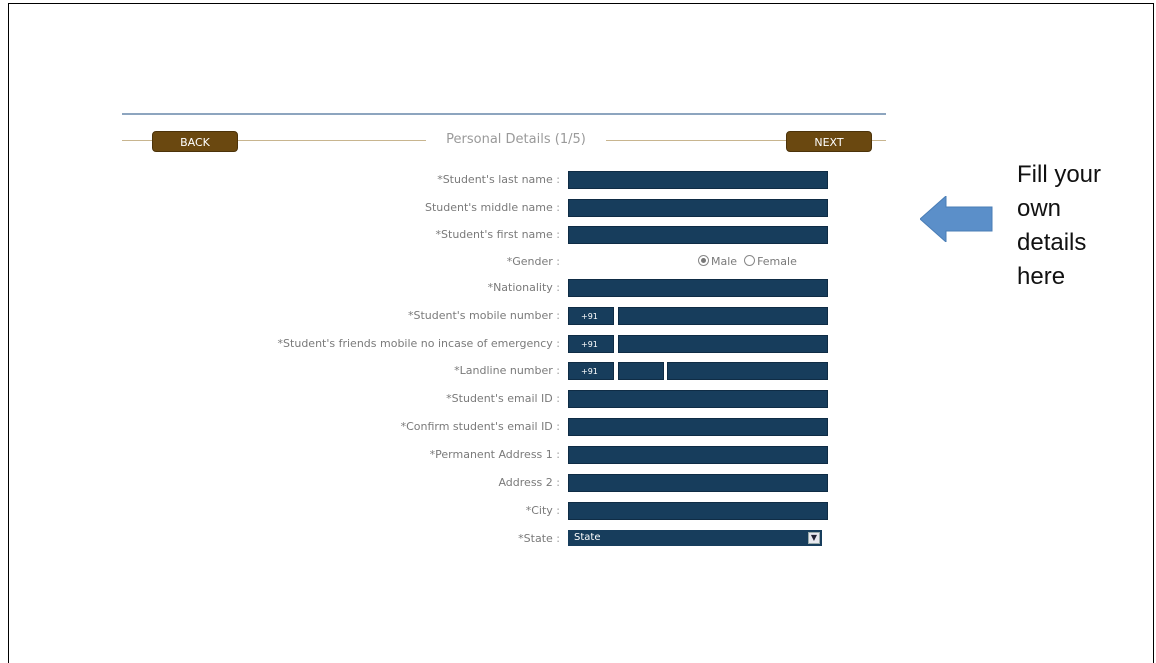  Describe the element at coordinates (498, 179) in the screenshot. I see `last-name-label: *Student's last name :` at that location.